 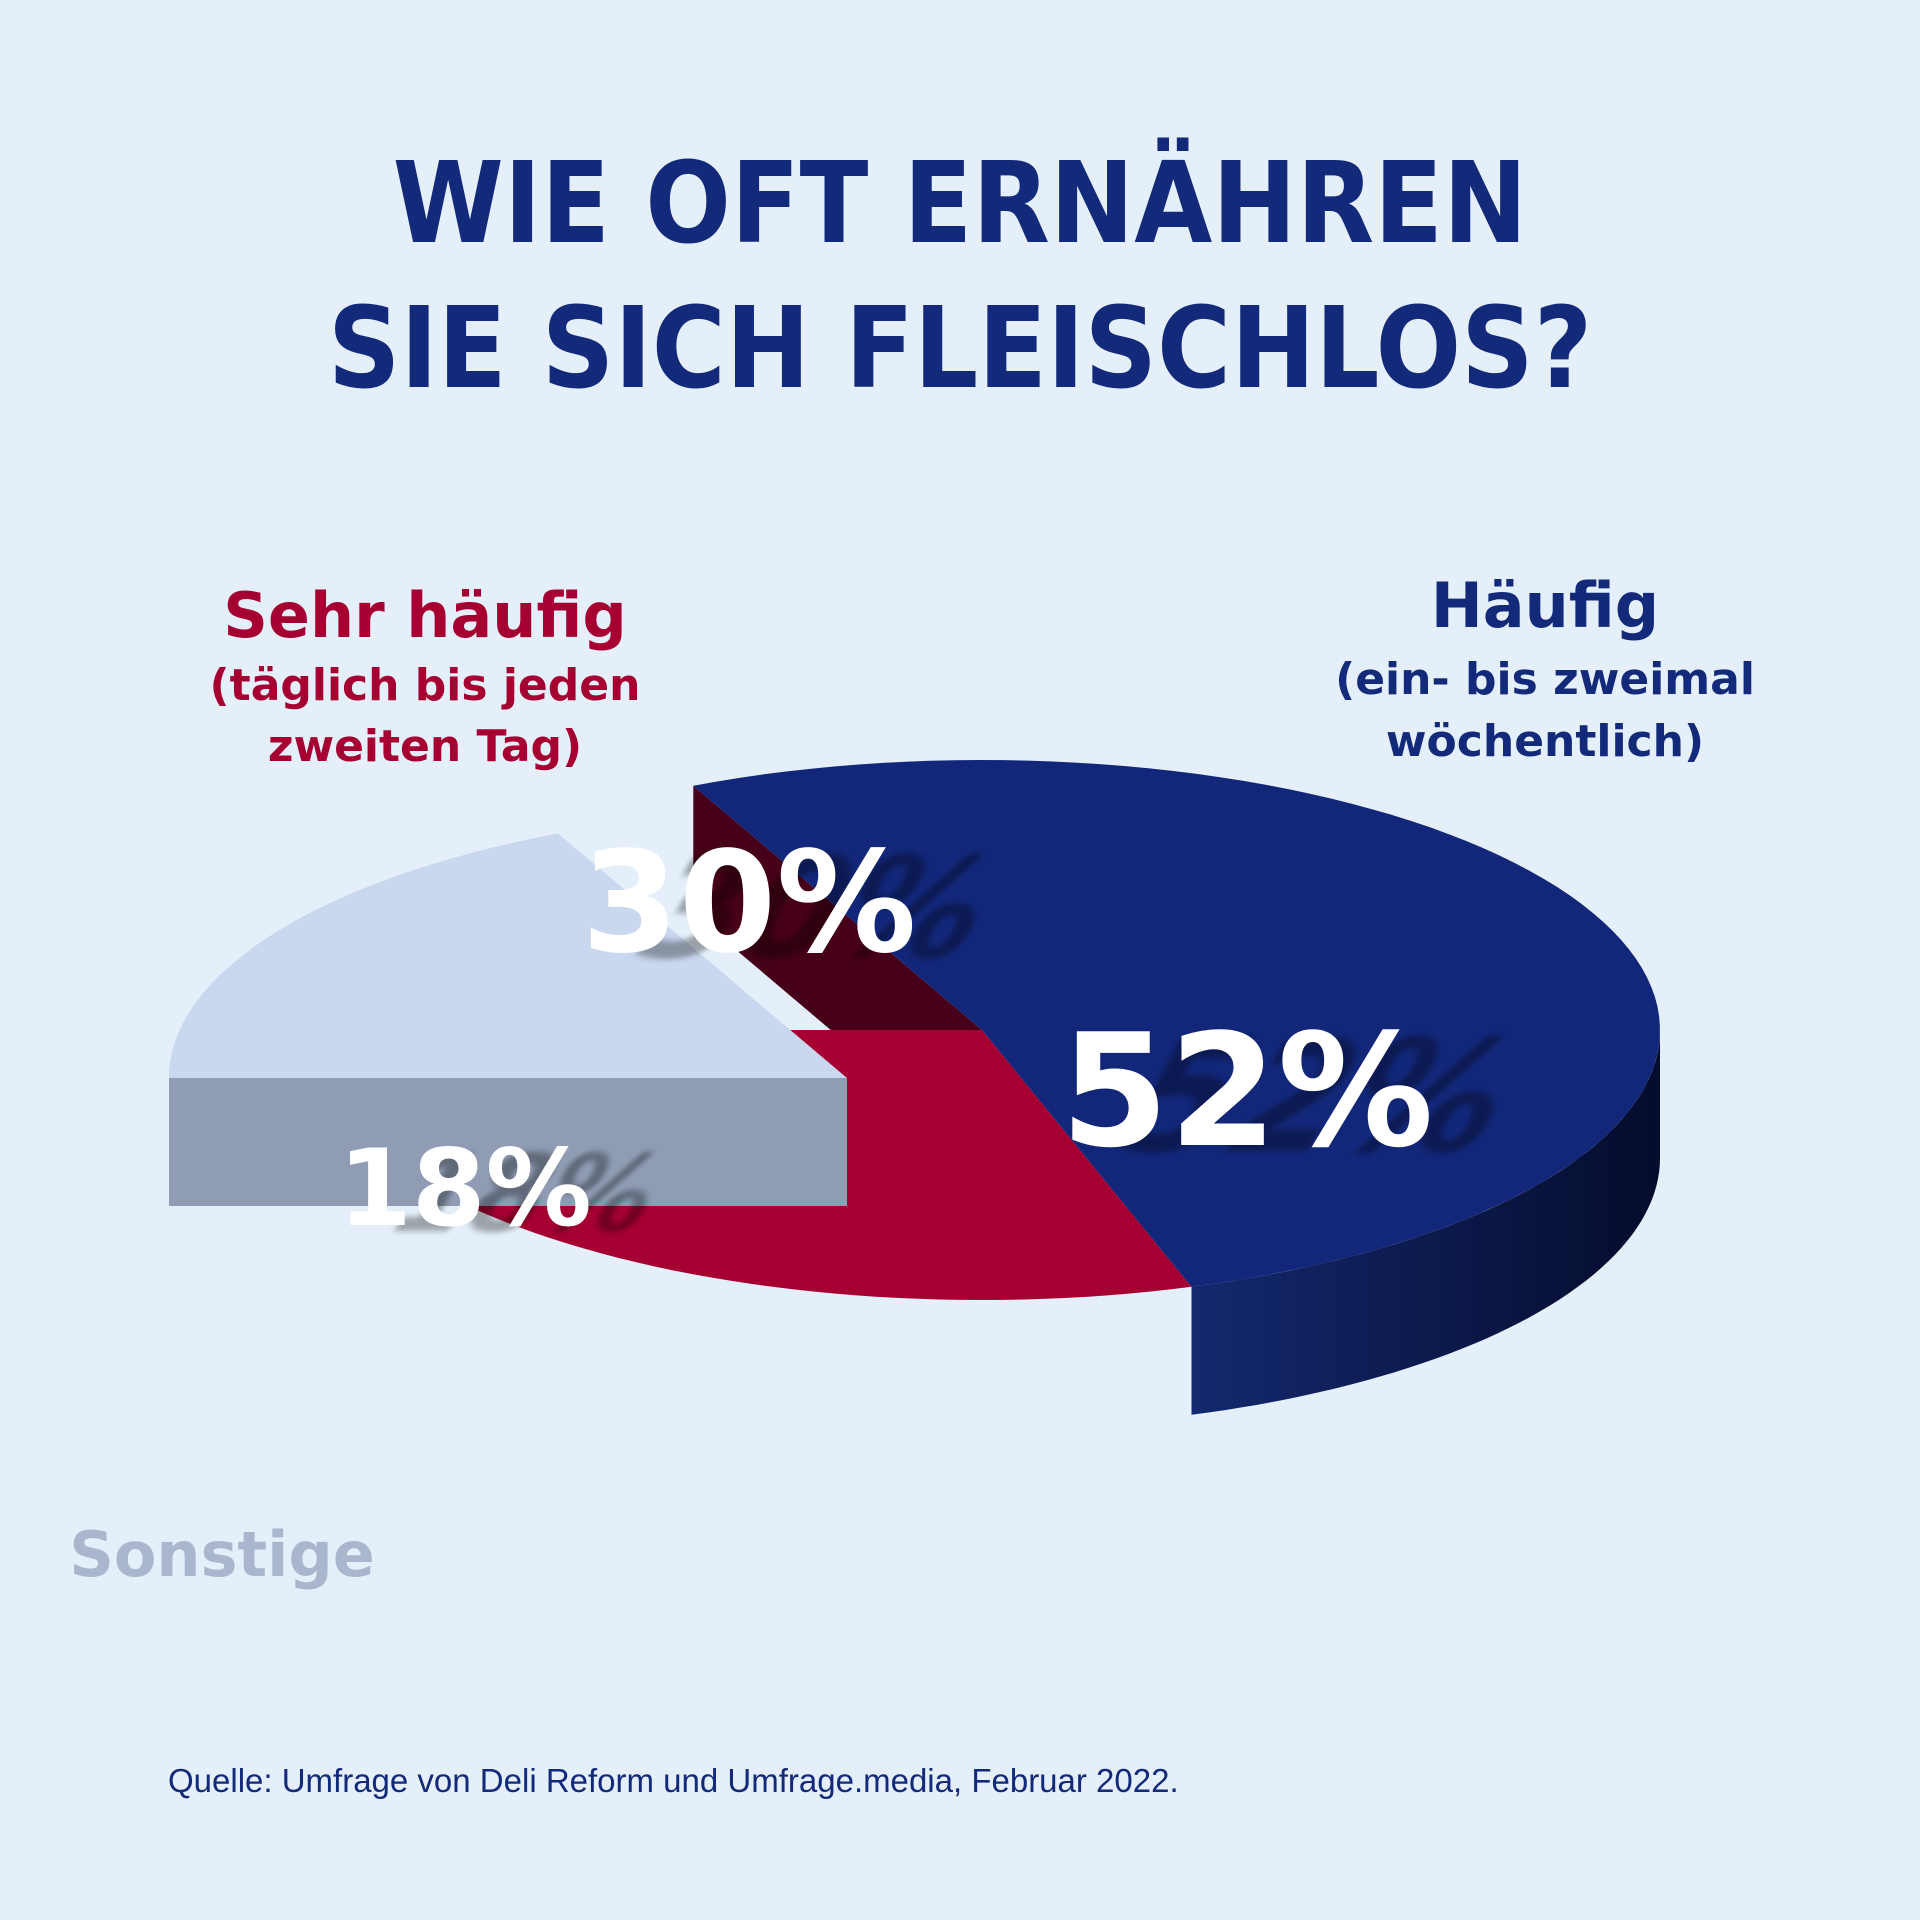 I want to click on legend-detail-sehr-haeufig-1: (täglich bis jeden, so click(x=425, y=685).